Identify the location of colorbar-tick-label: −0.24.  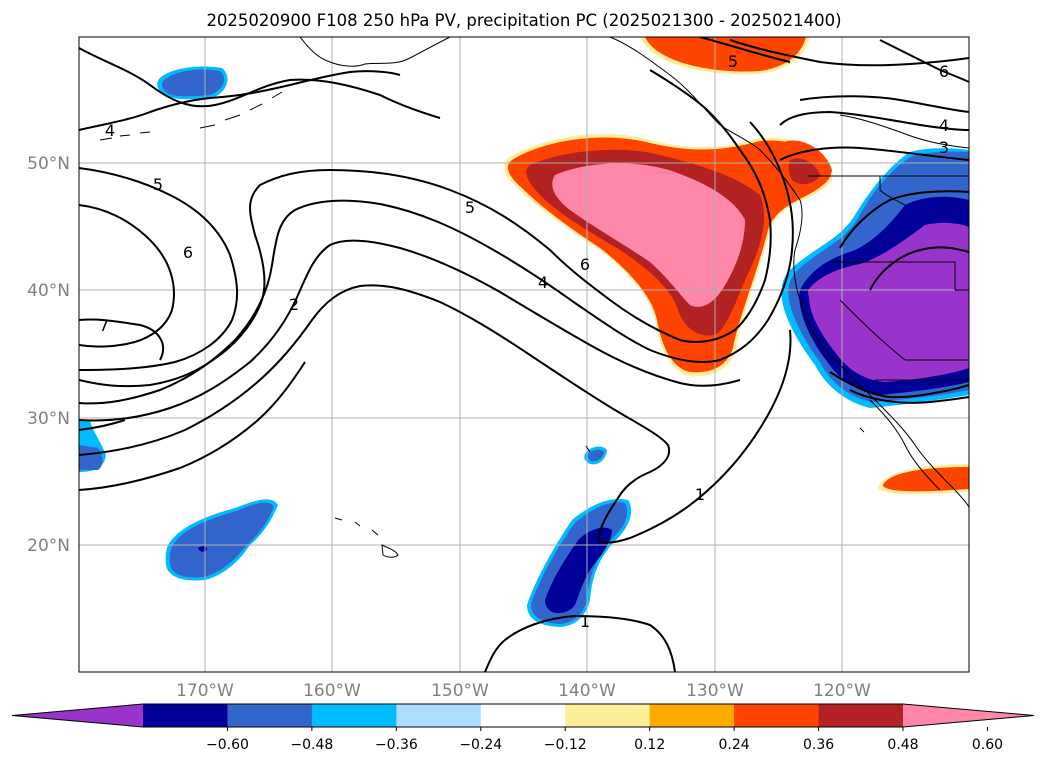
(480, 745).